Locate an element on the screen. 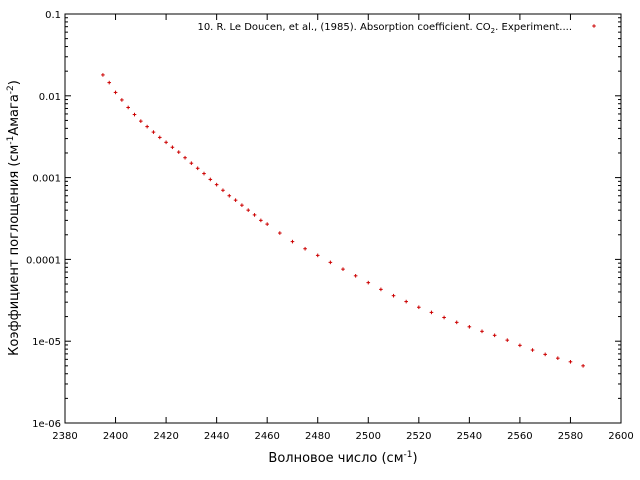  y-tick-label: 1e-06 is located at coordinates (46, 424).